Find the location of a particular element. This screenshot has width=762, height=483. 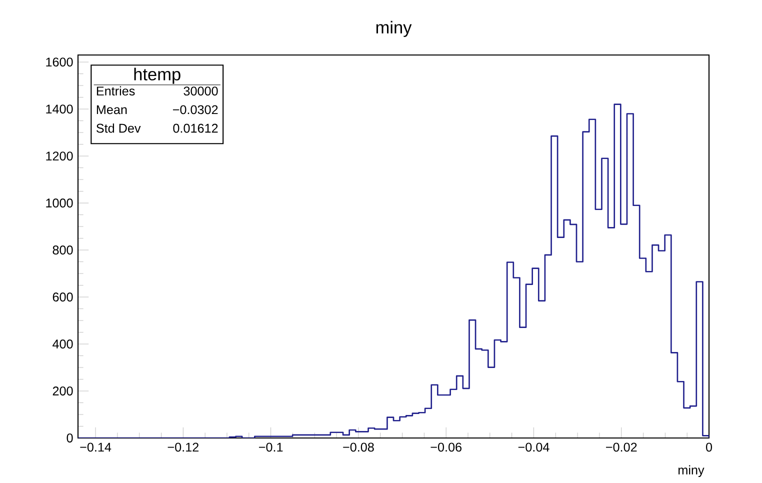

y-tick-label: 1600 is located at coordinates (59, 62).